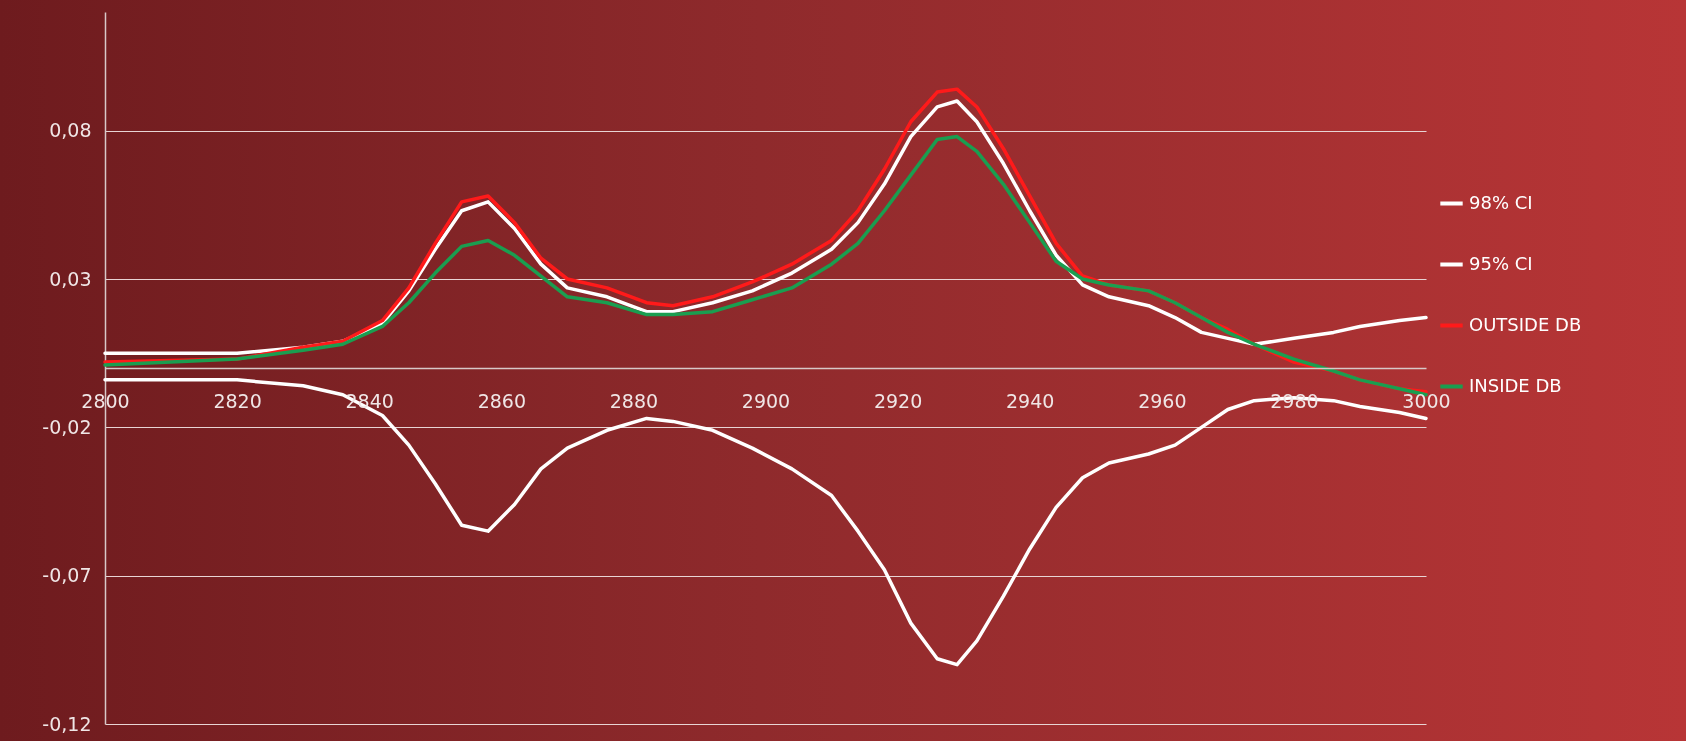  Describe the element at coordinates (766, 400) in the screenshot. I see `x-tick-label: 2900` at that location.